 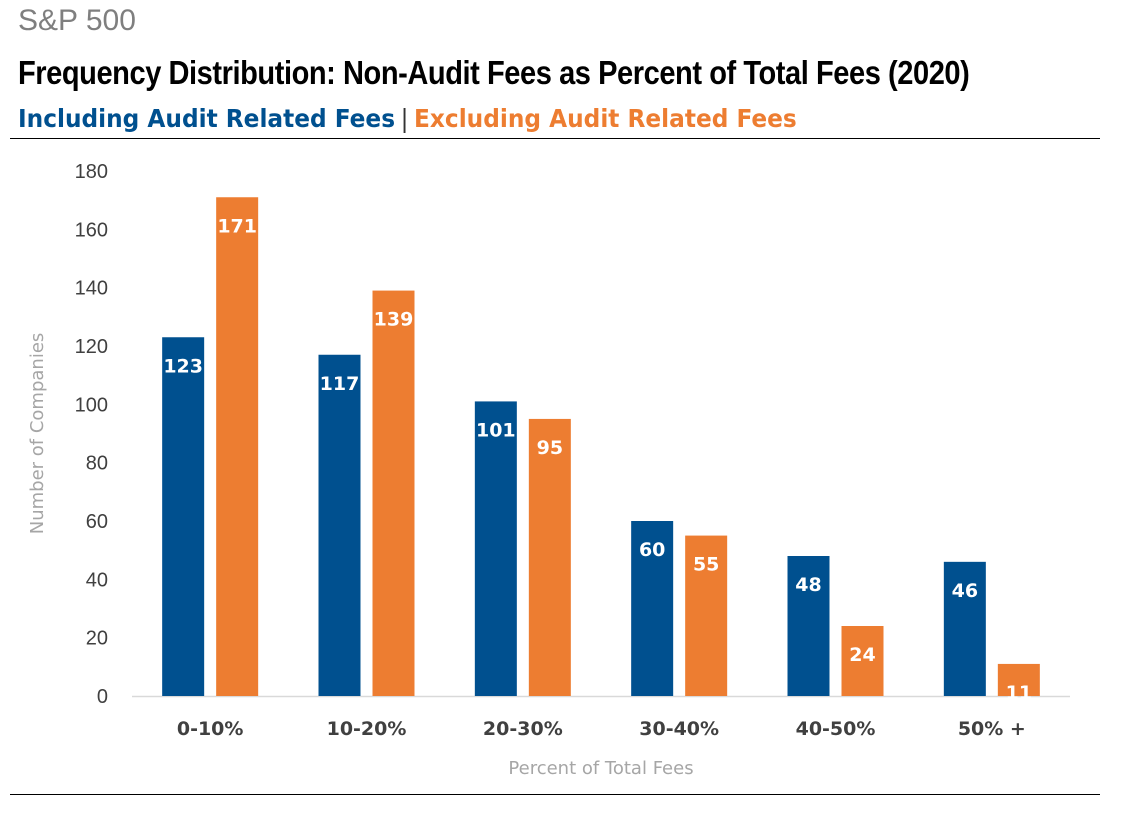 I want to click on data-label: 171, so click(x=237, y=226).